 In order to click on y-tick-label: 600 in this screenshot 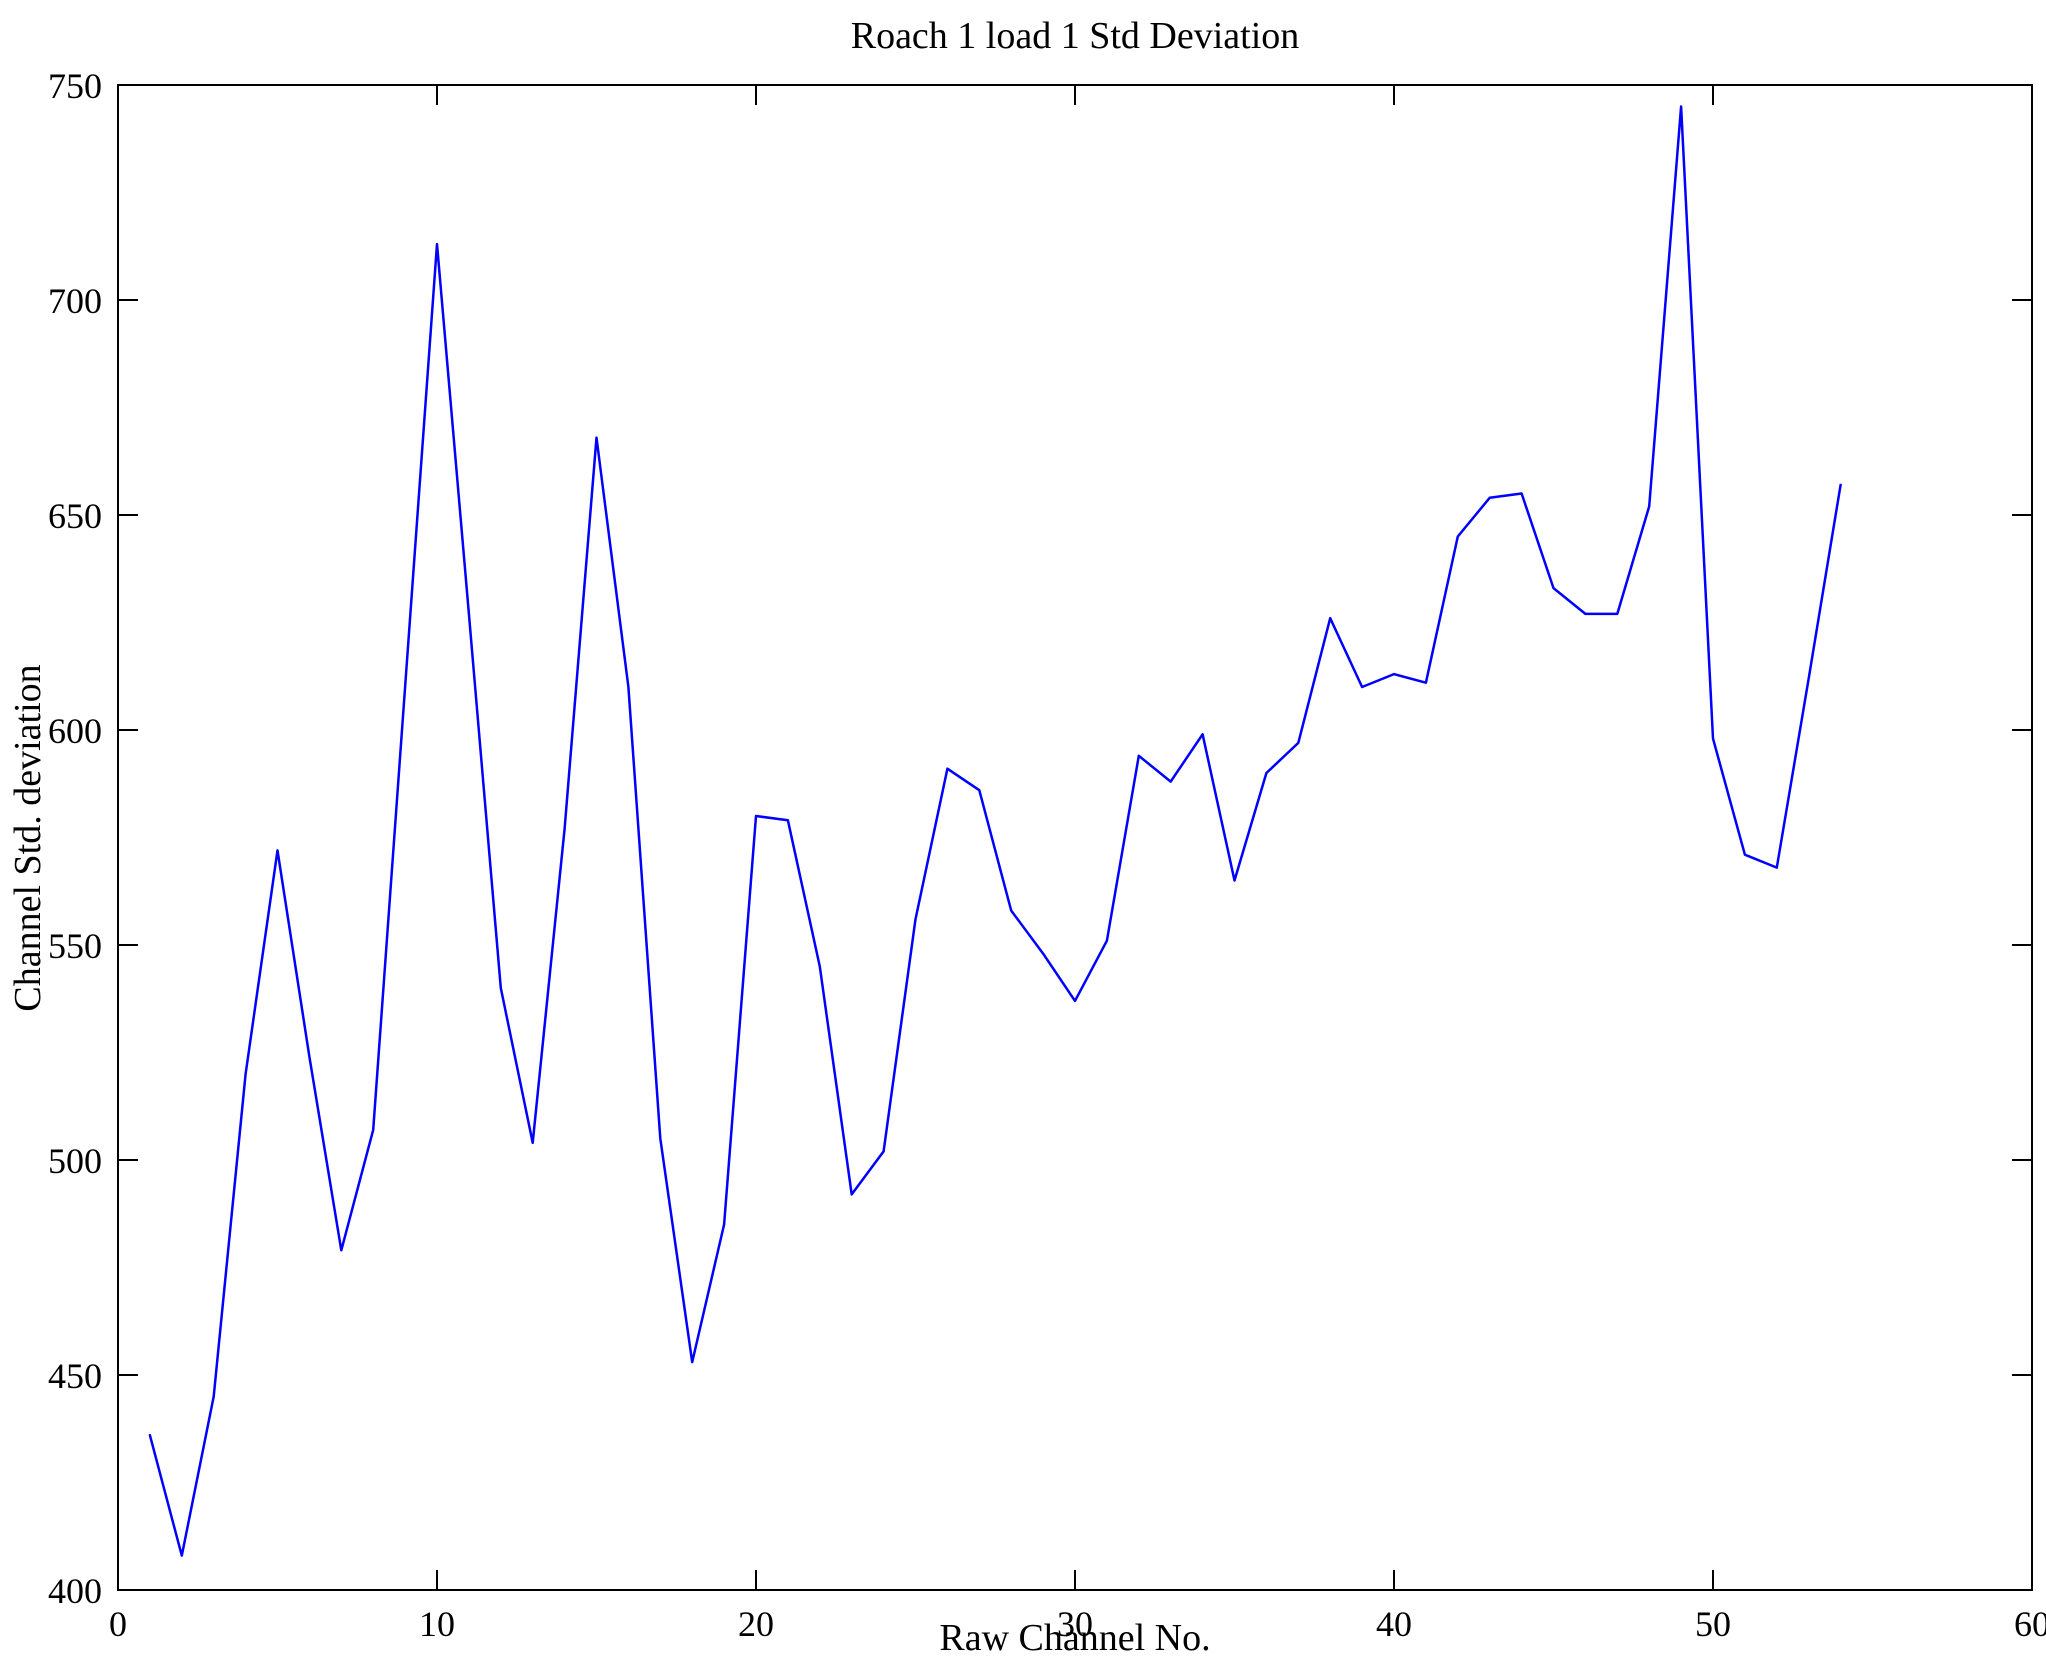, I will do `click(75, 731)`.